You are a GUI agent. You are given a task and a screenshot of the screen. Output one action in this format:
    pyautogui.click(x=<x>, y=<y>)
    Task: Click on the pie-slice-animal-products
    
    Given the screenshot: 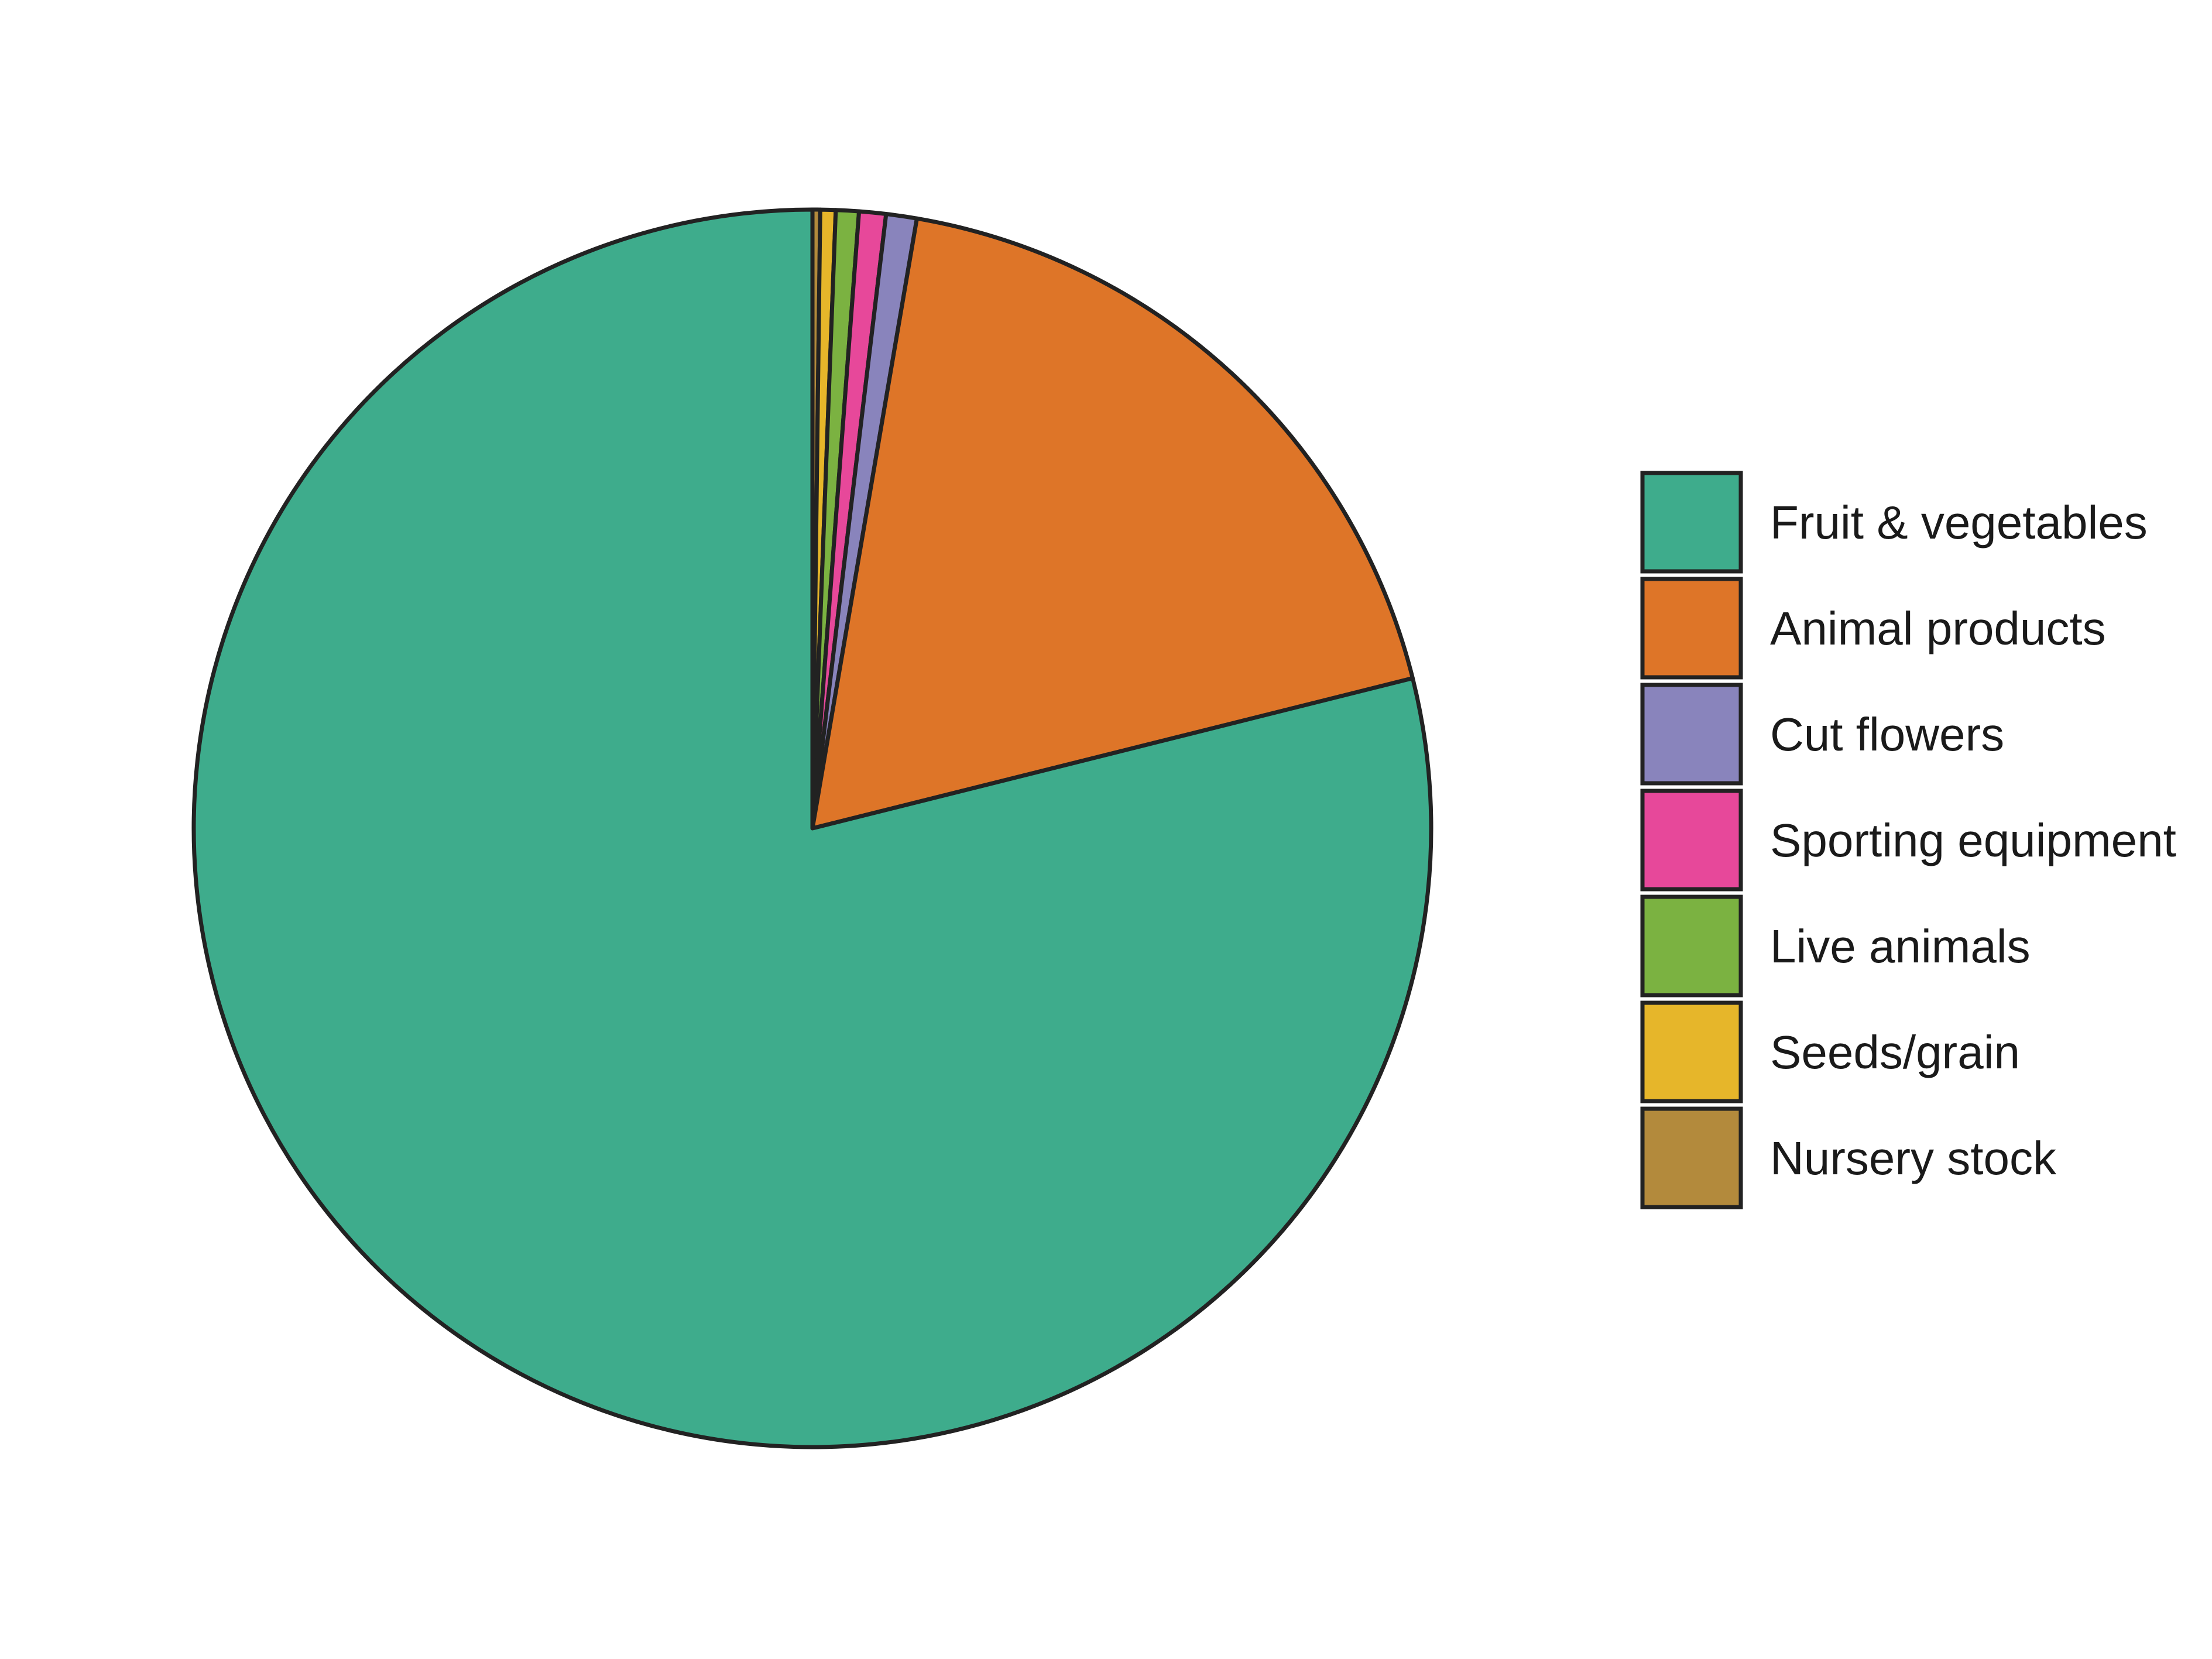 What is the action you would take?
    pyautogui.click(x=1112, y=523)
    